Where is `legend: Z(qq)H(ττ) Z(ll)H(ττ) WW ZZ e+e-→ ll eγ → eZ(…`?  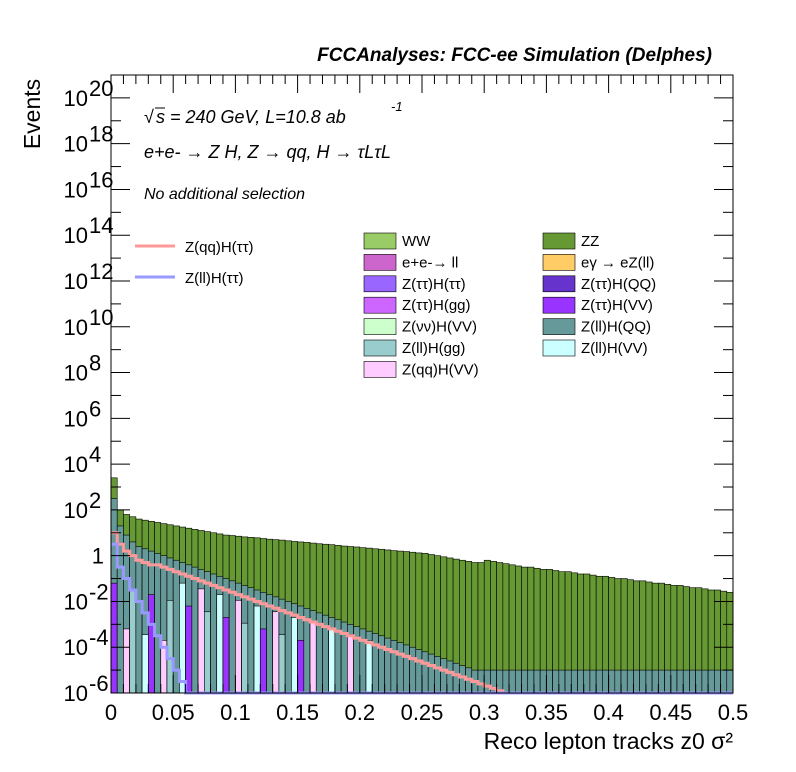 legend: Z(qq)H(ττ) Z(ll)H(ττ) WW ZZ e+e-→ ll eγ → eZ(… is located at coordinates (395, 305).